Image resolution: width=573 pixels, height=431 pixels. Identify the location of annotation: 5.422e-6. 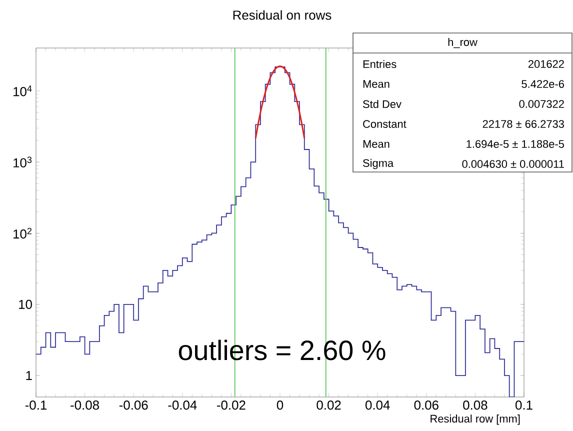
(543, 84).